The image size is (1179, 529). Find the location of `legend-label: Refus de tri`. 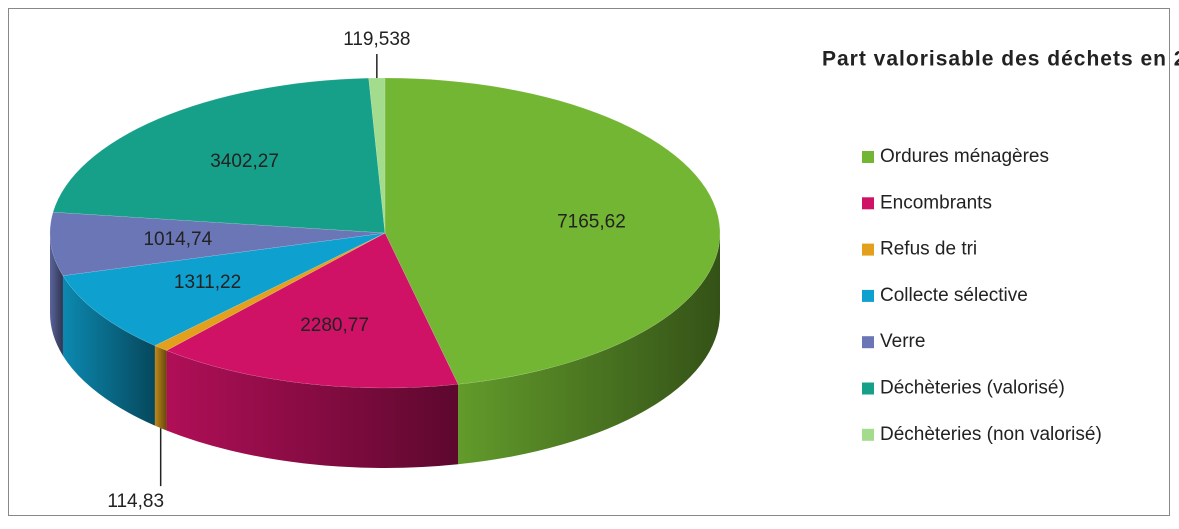

legend-label: Refus de tri is located at coordinates (928, 249).